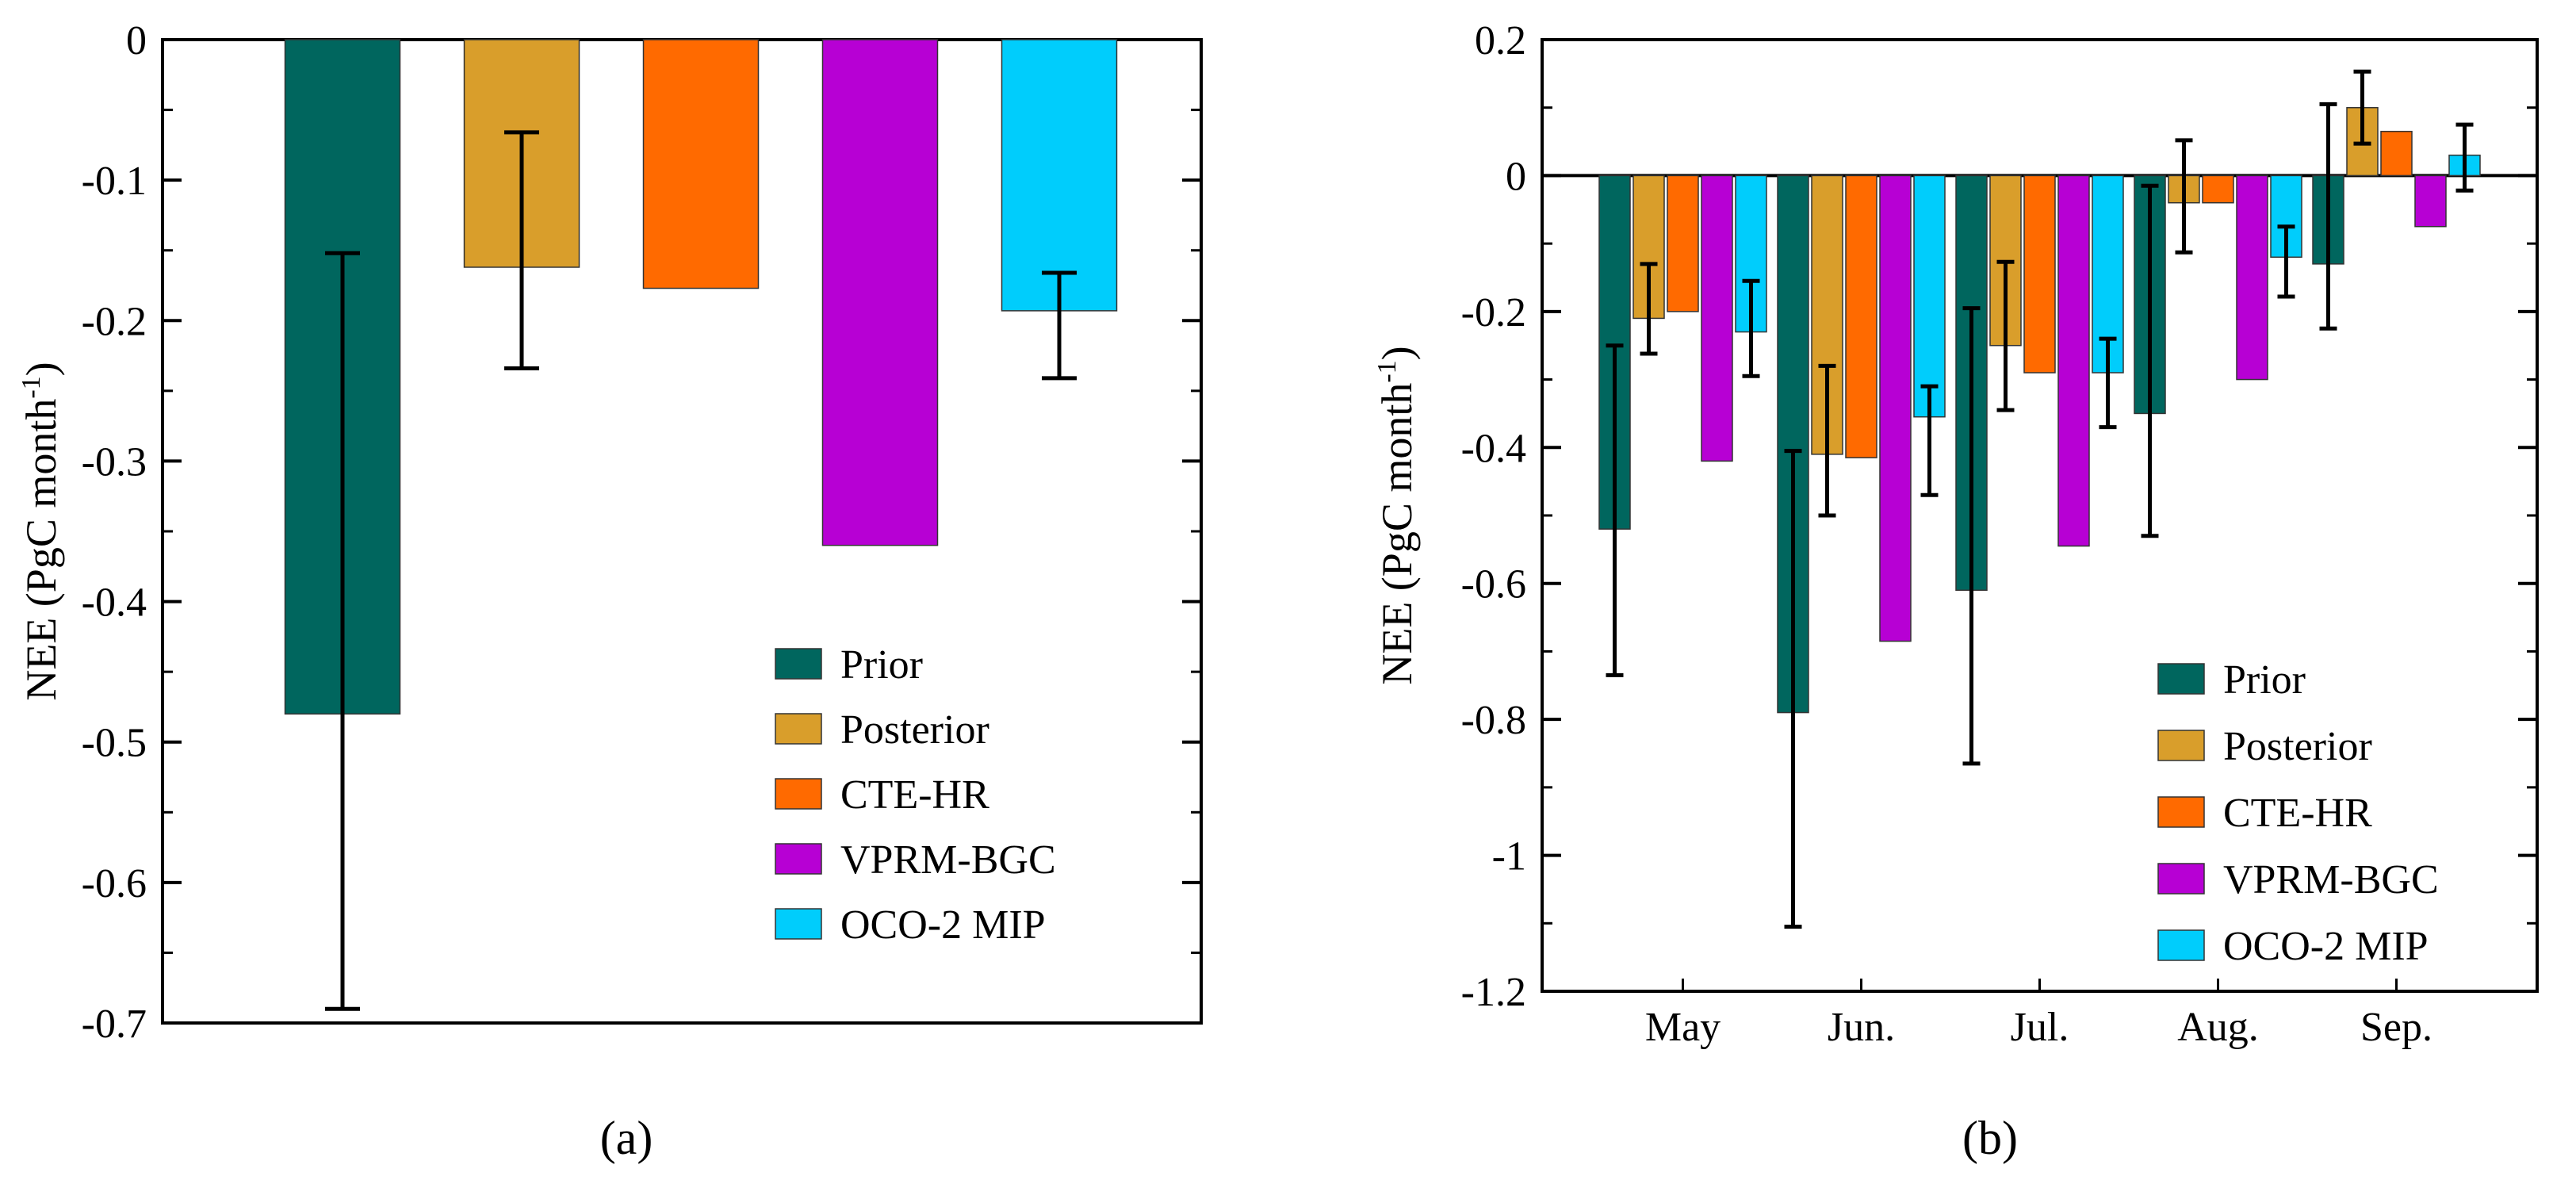  What do you see at coordinates (2040, 1027) in the screenshot?
I see `x-tick-label: Jul.` at bounding box center [2040, 1027].